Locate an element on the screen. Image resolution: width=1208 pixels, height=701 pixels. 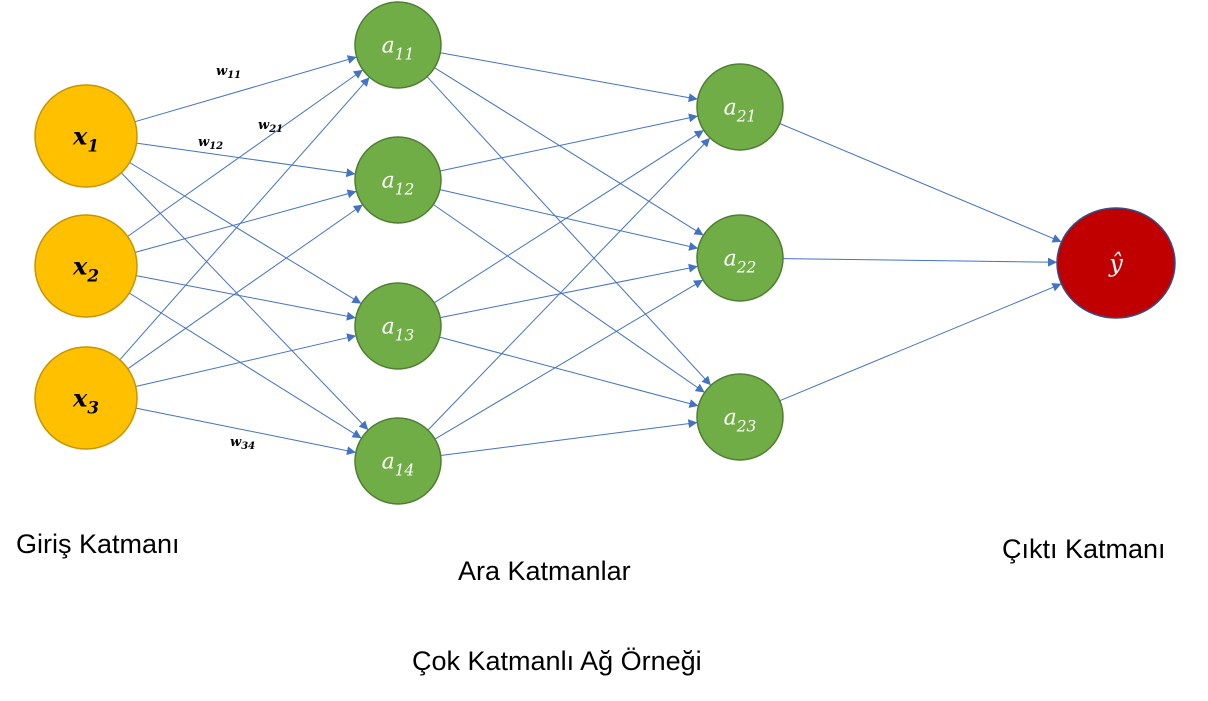
hidden1-node-3: a13 is located at coordinates (398, 326).